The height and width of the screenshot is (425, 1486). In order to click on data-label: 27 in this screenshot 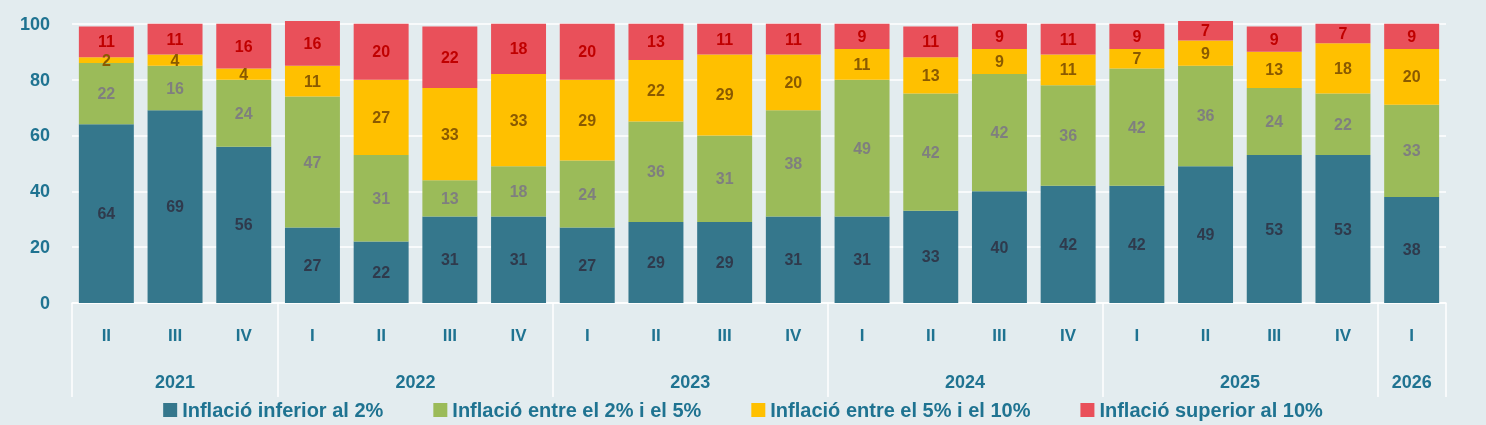, I will do `click(381, 117)`.